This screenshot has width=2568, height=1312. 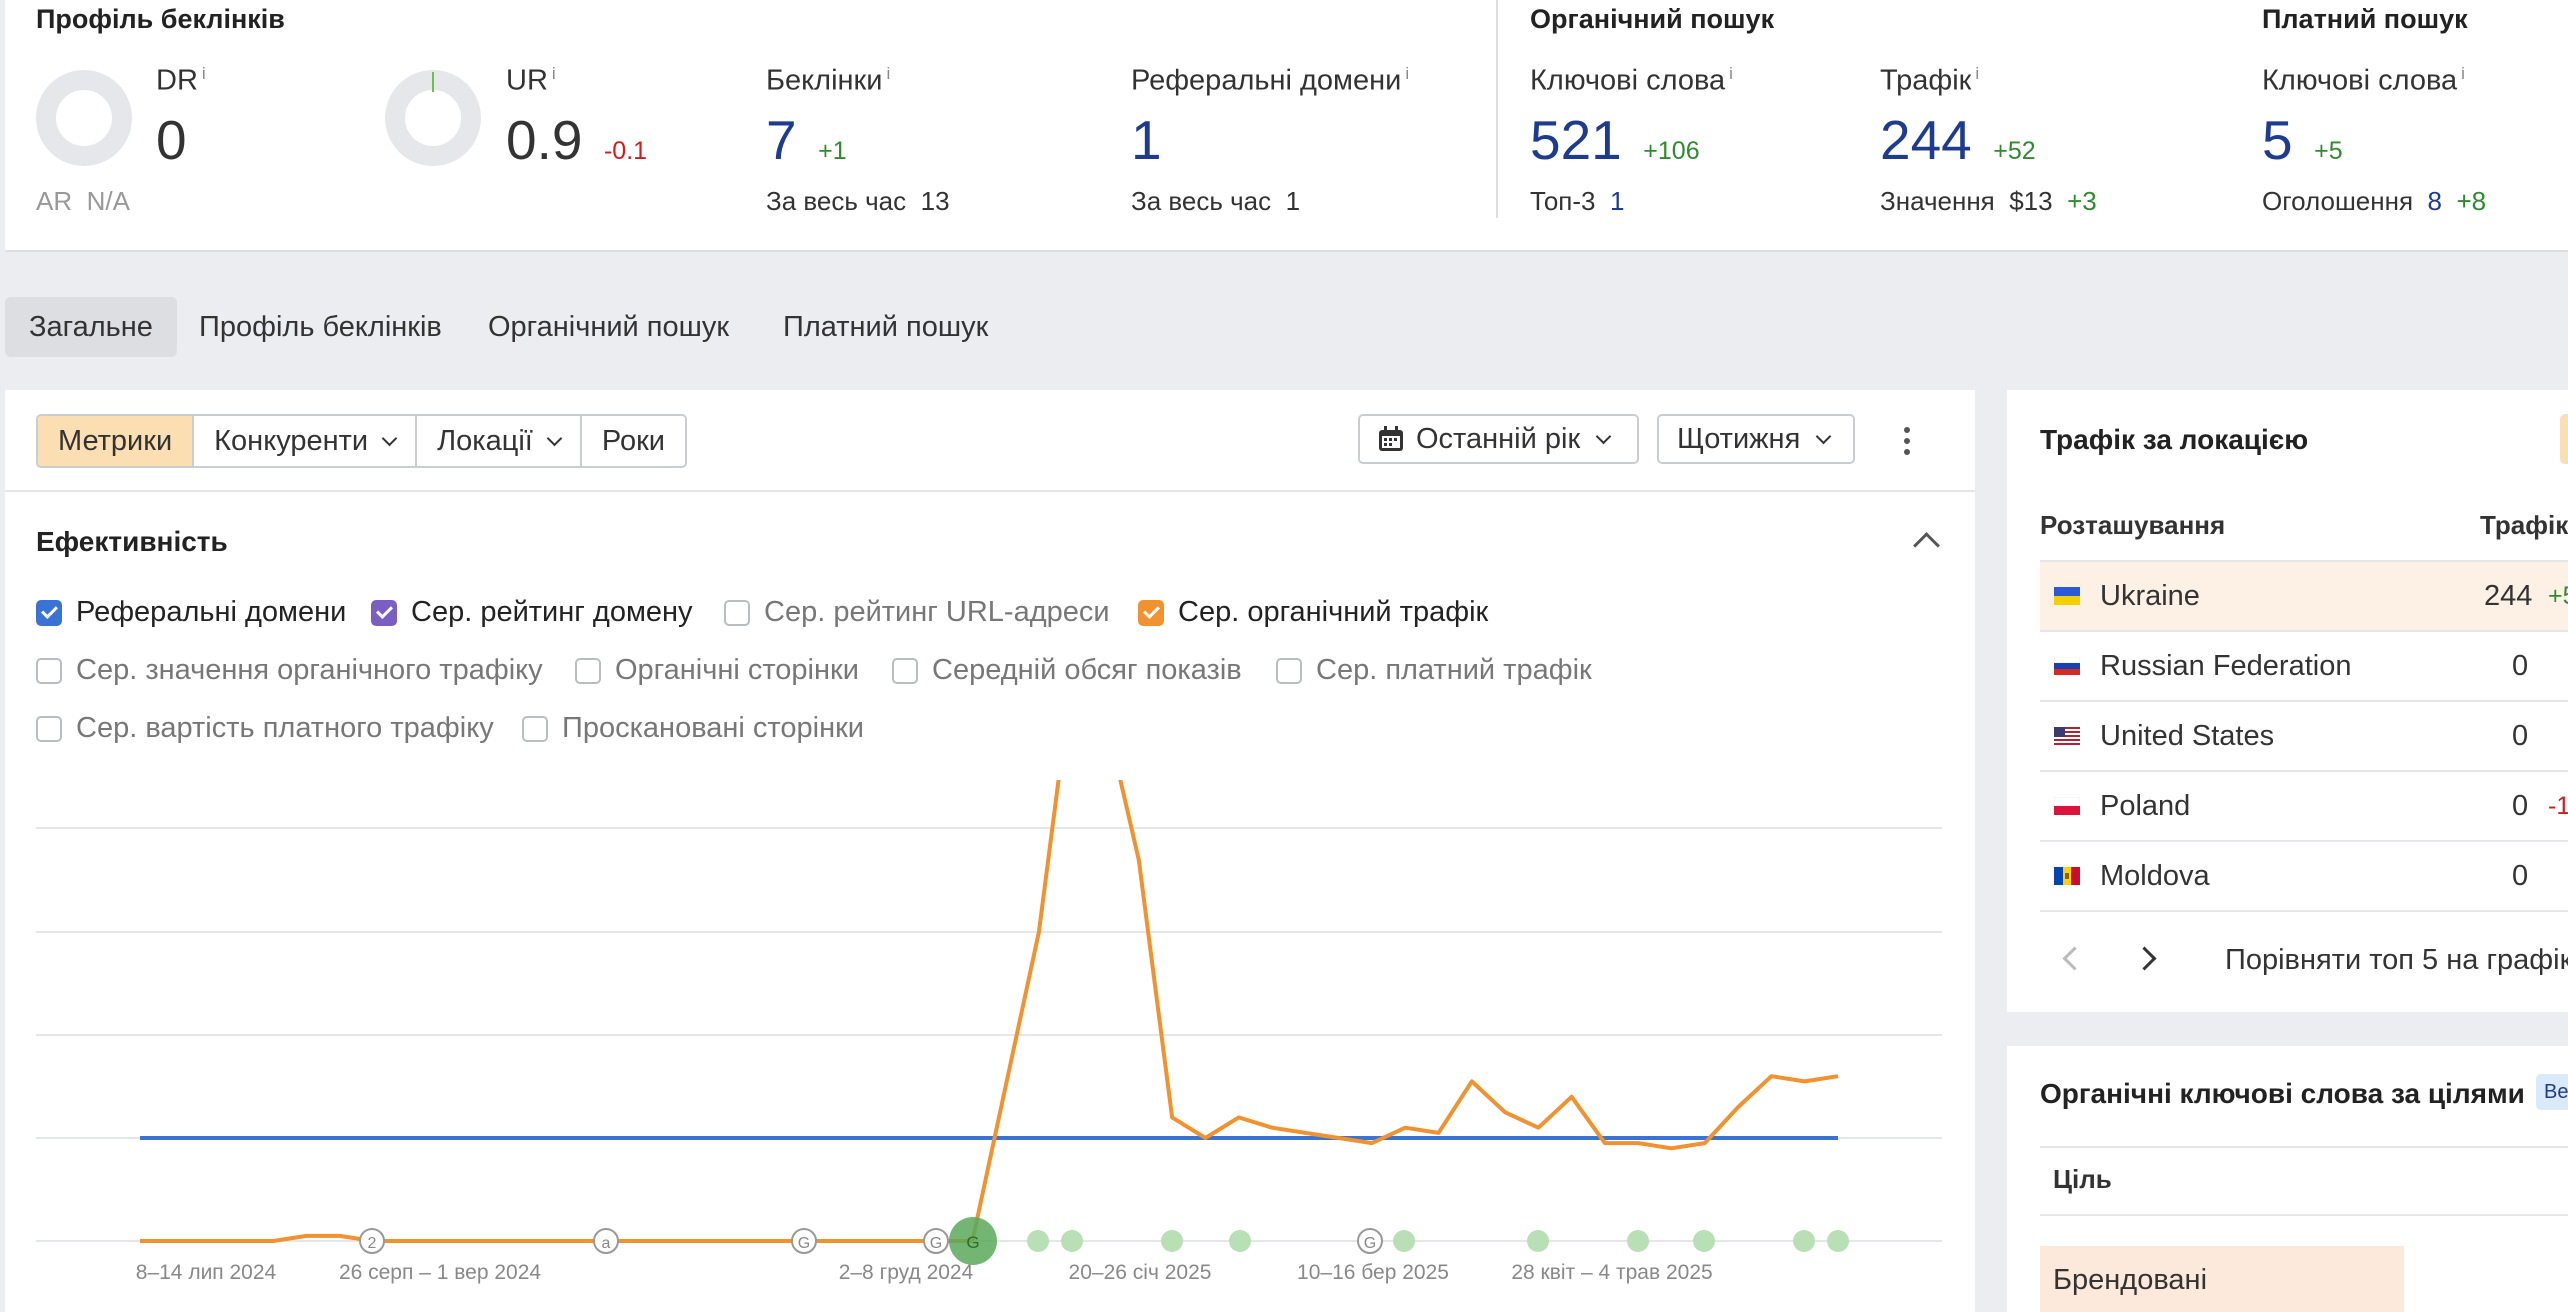 I want to click on organic-traffic-value: 244, so click(x=1926, y=140).